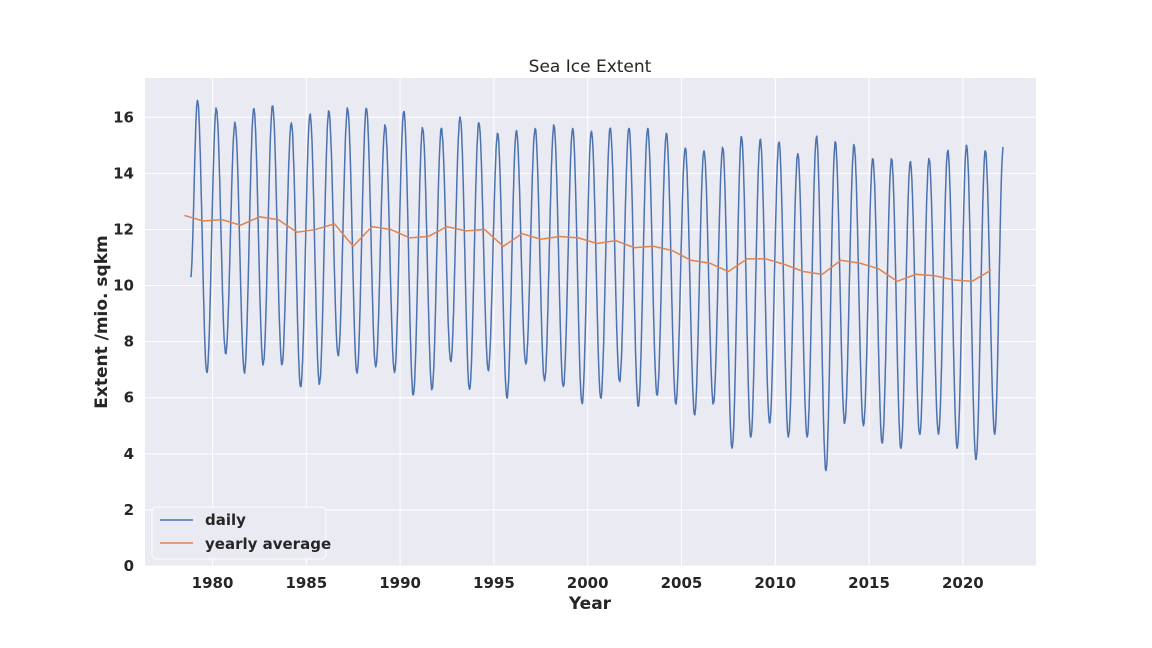 This screenshot has width=1152, height=648. I want to click on x-tick-labels: 1980 1985 1990 1995 2000 2005 2010 2015 2020, so click(588, 583).